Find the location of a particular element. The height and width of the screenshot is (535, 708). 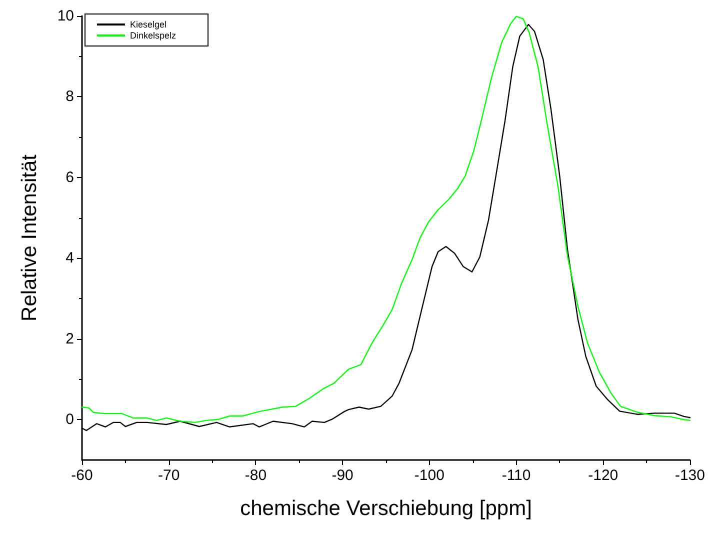

x-tick-label: -80 is located at coordinates (255, 475).